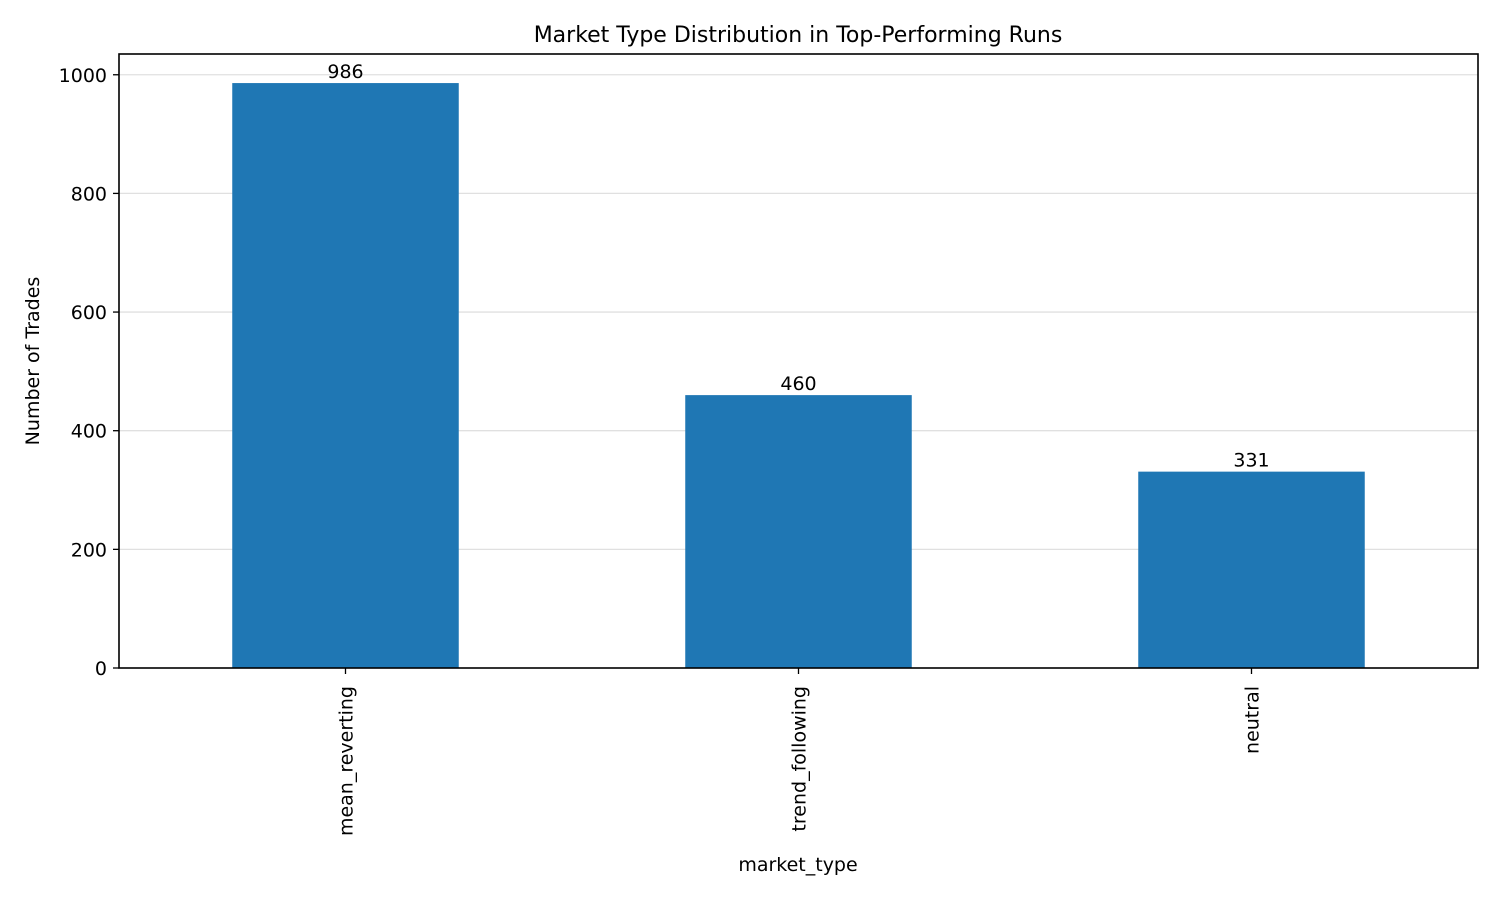  What do you see at coordinates (89, 194) in the screenshot?
I see `y-tick-label: 800` at bounding box center [89, 194].